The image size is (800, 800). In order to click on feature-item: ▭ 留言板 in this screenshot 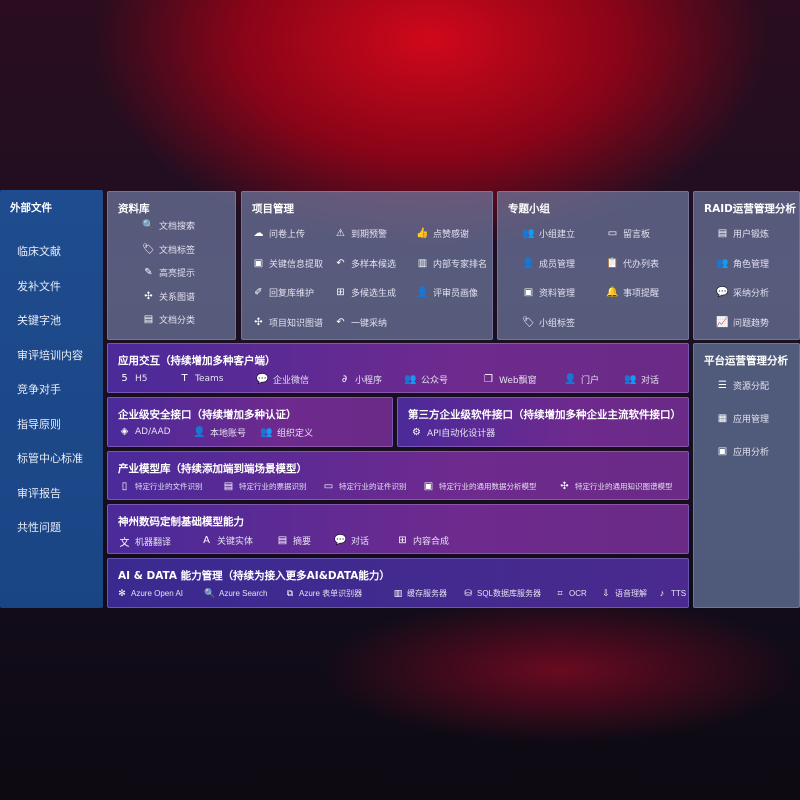, I will do `click(628, 233)`.